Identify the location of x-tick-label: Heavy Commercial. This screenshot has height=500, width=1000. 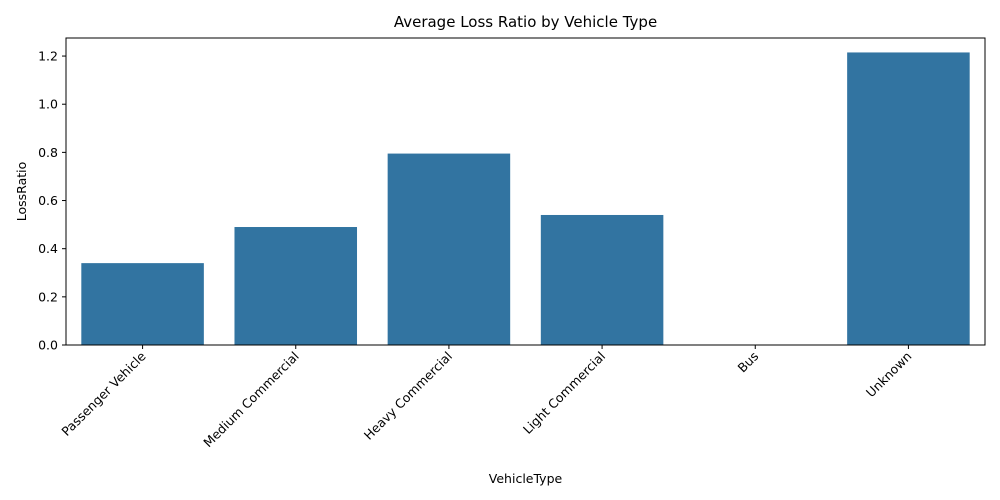
(408, 396).